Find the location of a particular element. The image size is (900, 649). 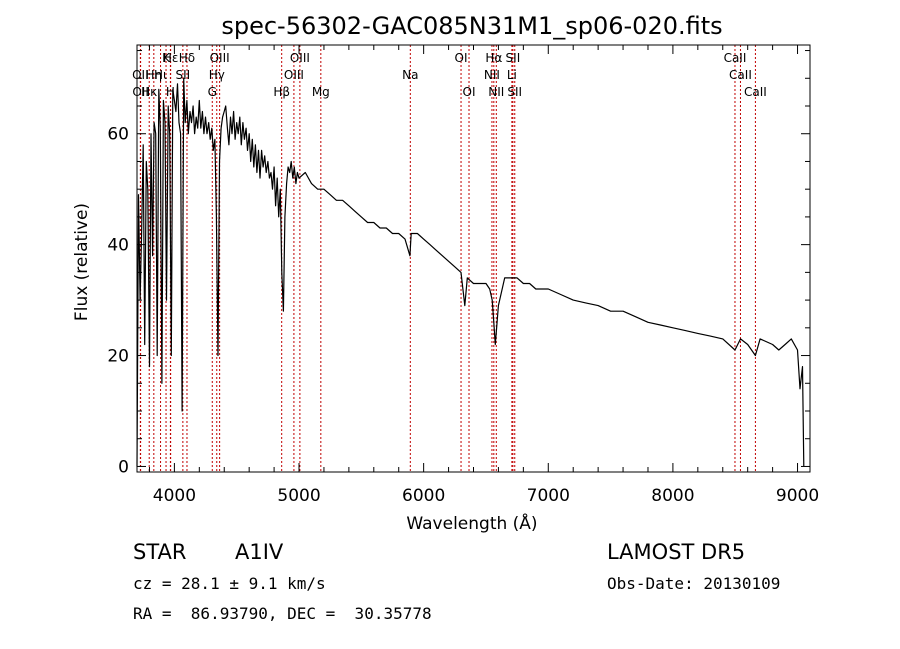

line-marker-label: Hη is located at coordinates (154, 75).